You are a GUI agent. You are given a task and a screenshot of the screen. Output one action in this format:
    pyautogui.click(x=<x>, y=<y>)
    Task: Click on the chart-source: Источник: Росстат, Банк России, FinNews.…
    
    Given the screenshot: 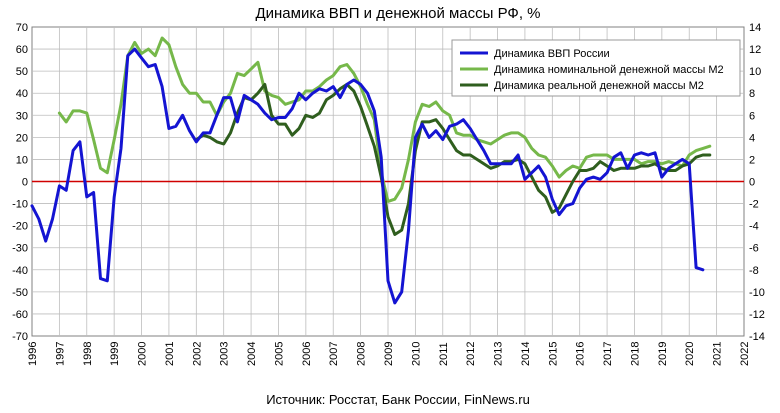 What is the action you would take?
    pyautogui.click(x=398, y=399)
    